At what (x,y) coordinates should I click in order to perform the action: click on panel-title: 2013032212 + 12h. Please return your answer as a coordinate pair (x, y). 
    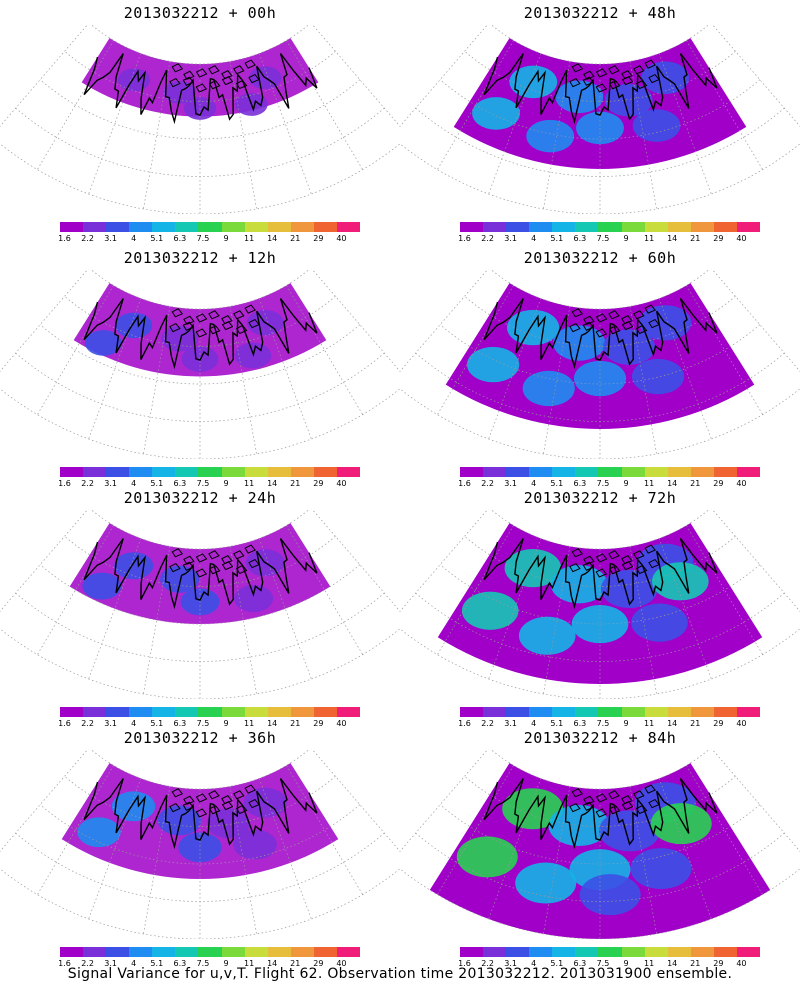
    Looking at the image, I should click on (200, 258).